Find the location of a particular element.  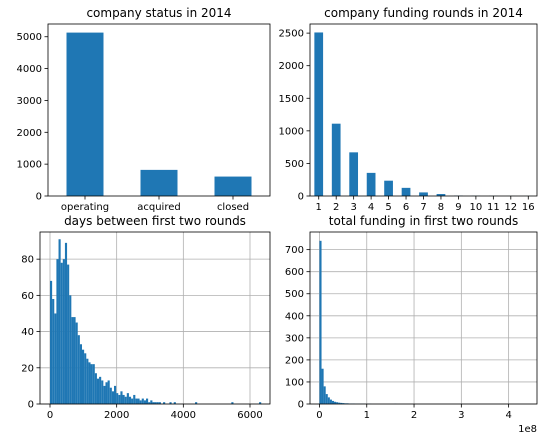

x-tick-label: 12 is located at coordinates (510, 207).